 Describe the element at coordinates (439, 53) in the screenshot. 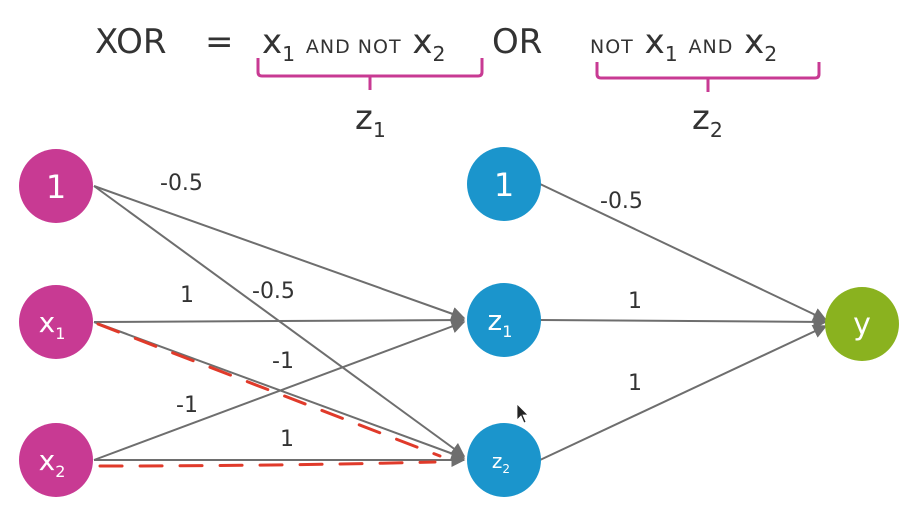

I see `term1-sub-b: 2` at that location.